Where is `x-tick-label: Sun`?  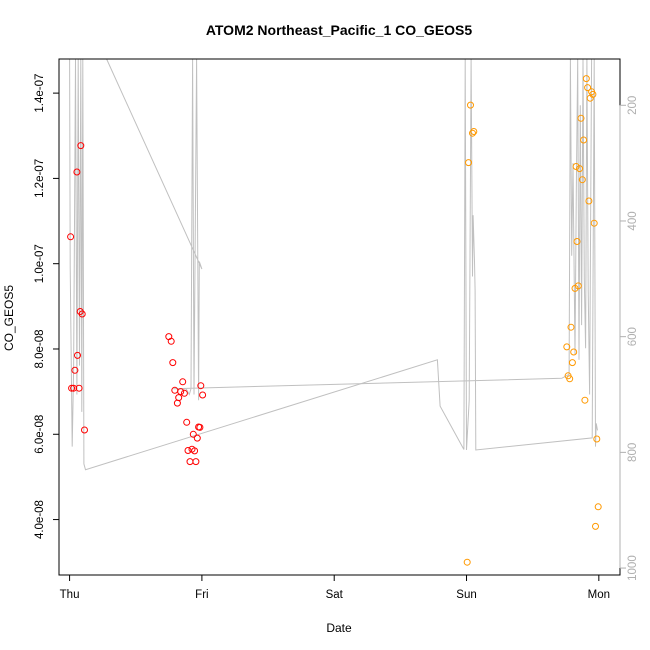 x-tick-label: Sun is located at coordinates (466, 595).